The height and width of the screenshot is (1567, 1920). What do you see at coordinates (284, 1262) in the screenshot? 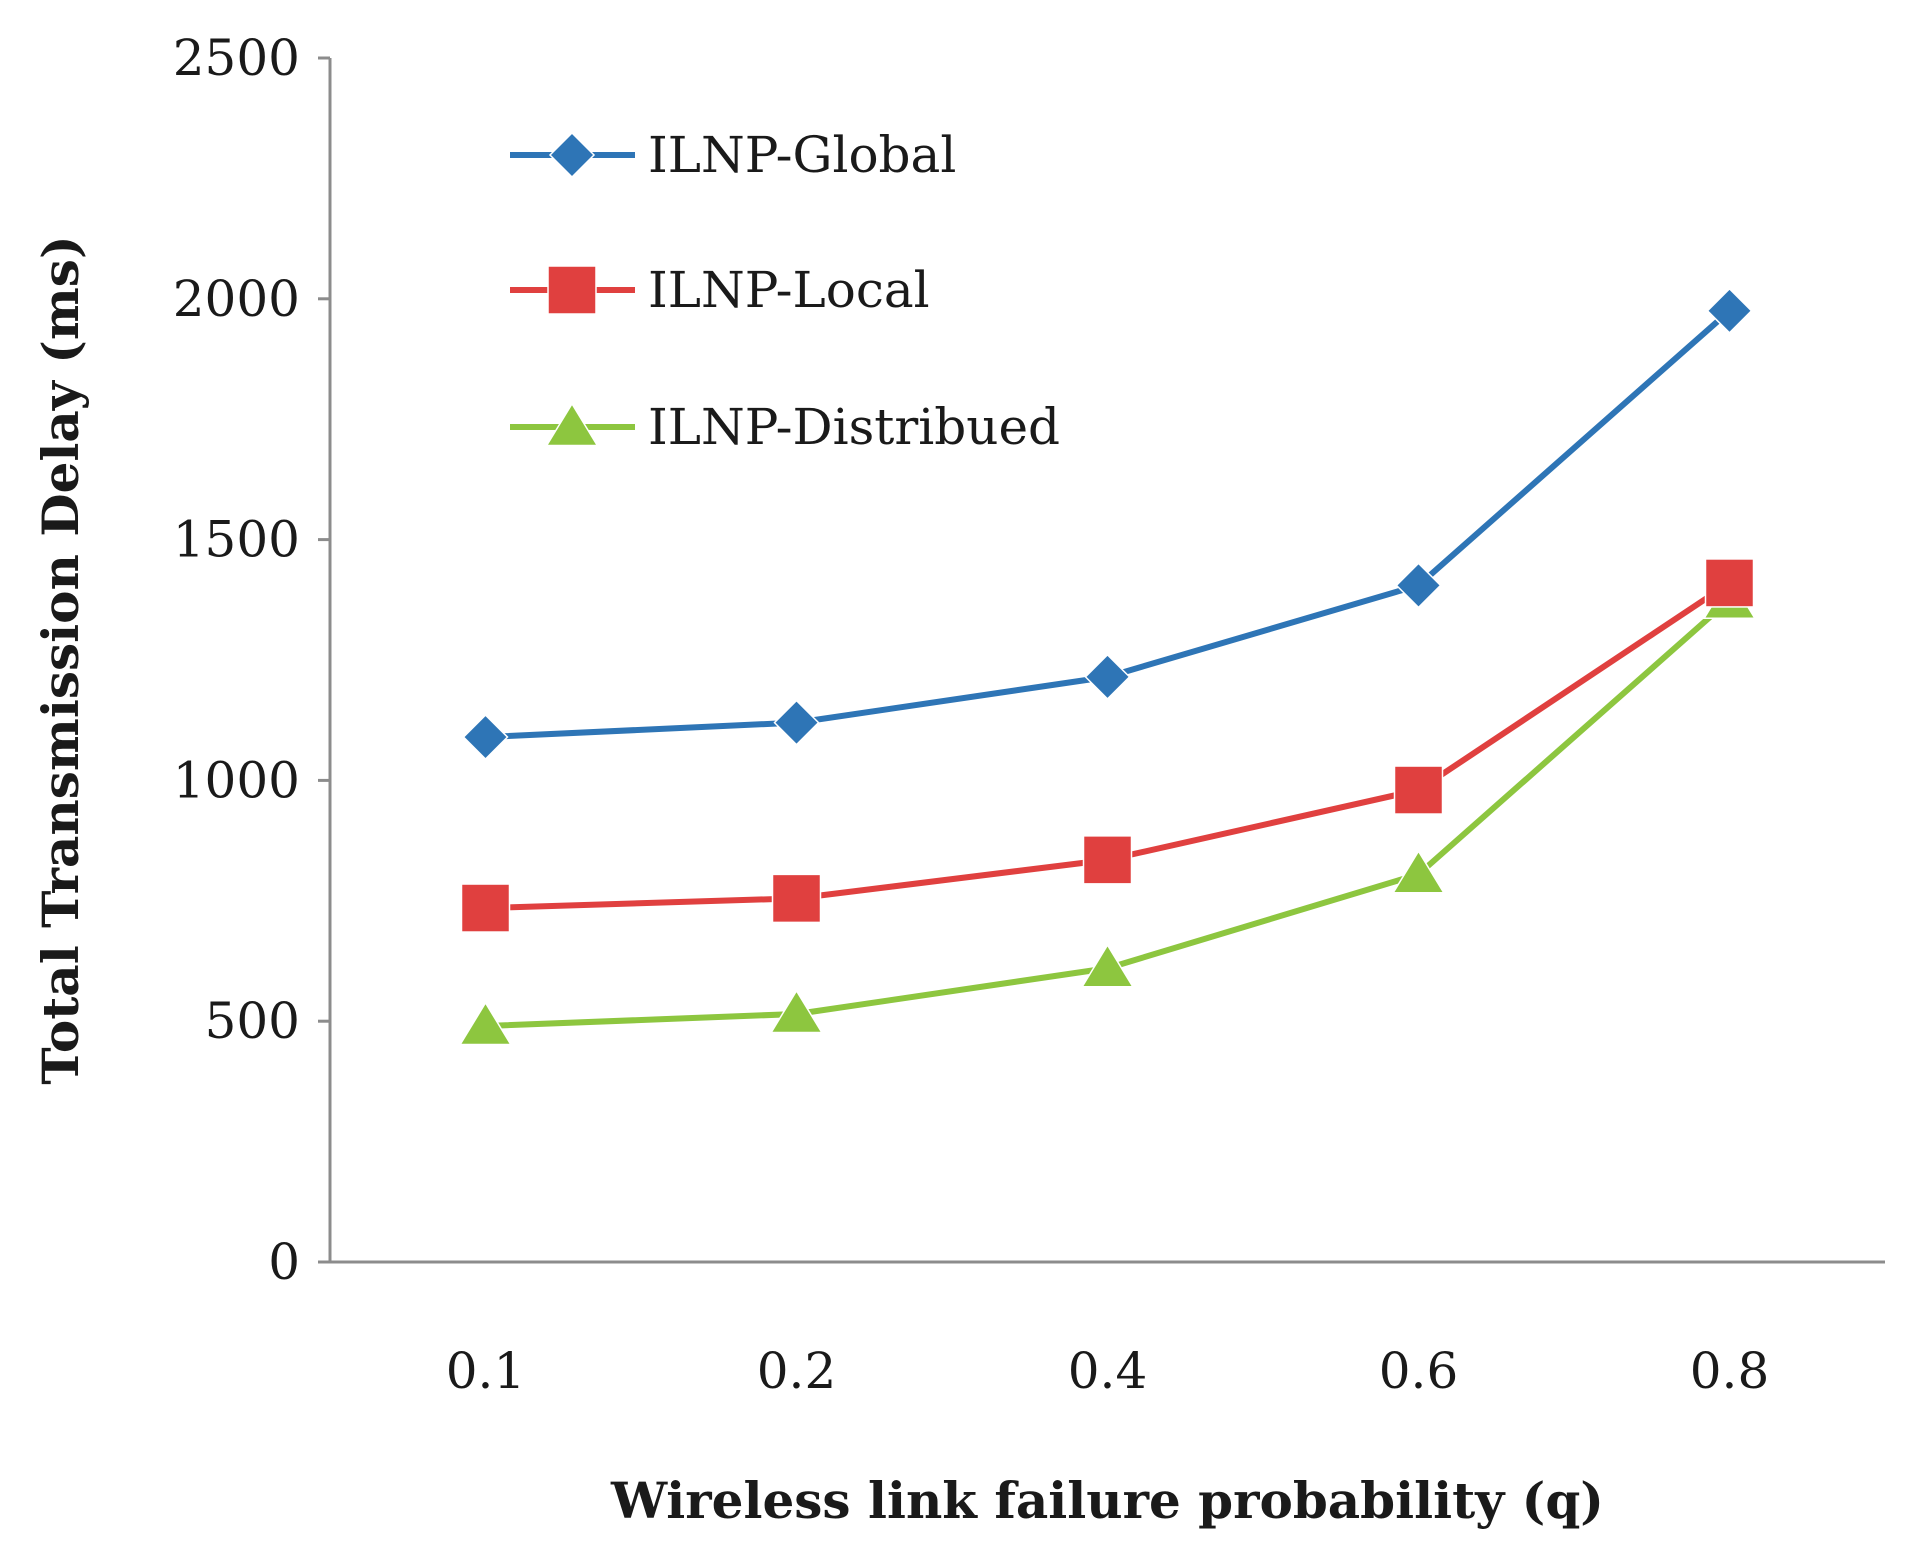
I see `y-tick-label: 0` at bounding box center [284, 1262].